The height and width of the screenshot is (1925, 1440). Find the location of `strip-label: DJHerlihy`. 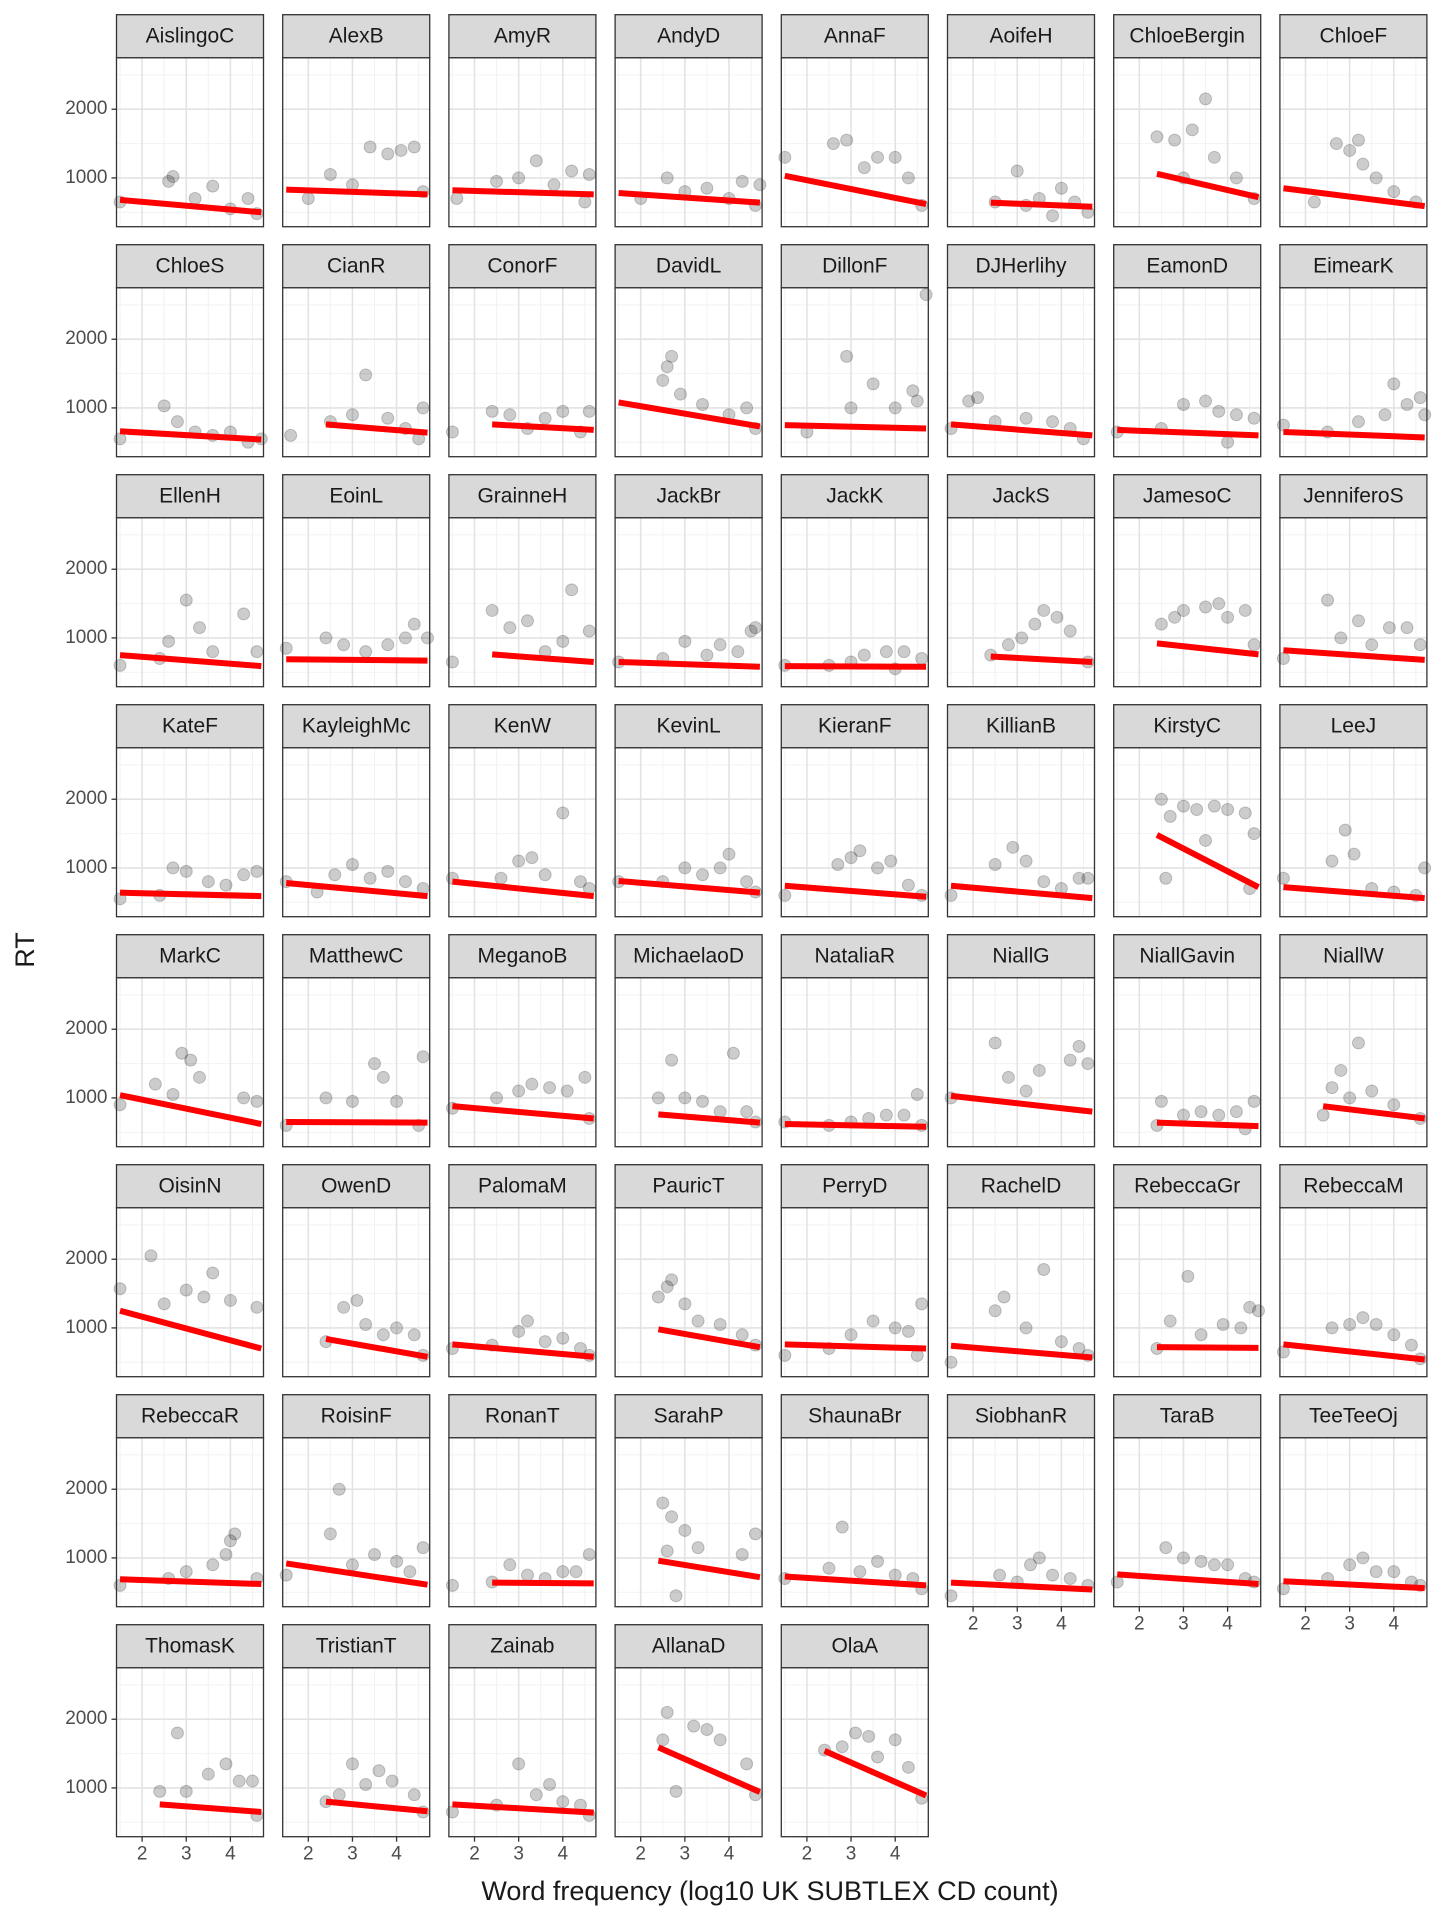

strip-label: DJHerlihy is located at coordinates (1021, 266).